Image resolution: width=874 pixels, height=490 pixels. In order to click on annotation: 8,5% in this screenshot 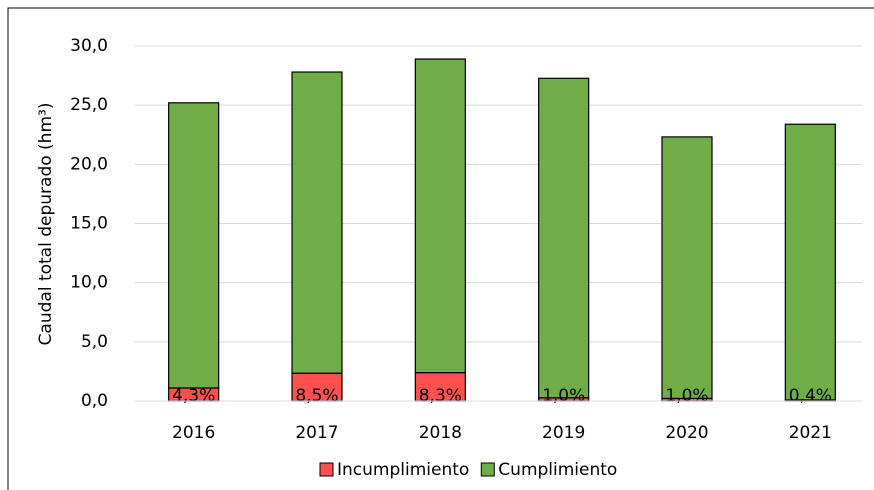, I will do `click(316, 396)`.